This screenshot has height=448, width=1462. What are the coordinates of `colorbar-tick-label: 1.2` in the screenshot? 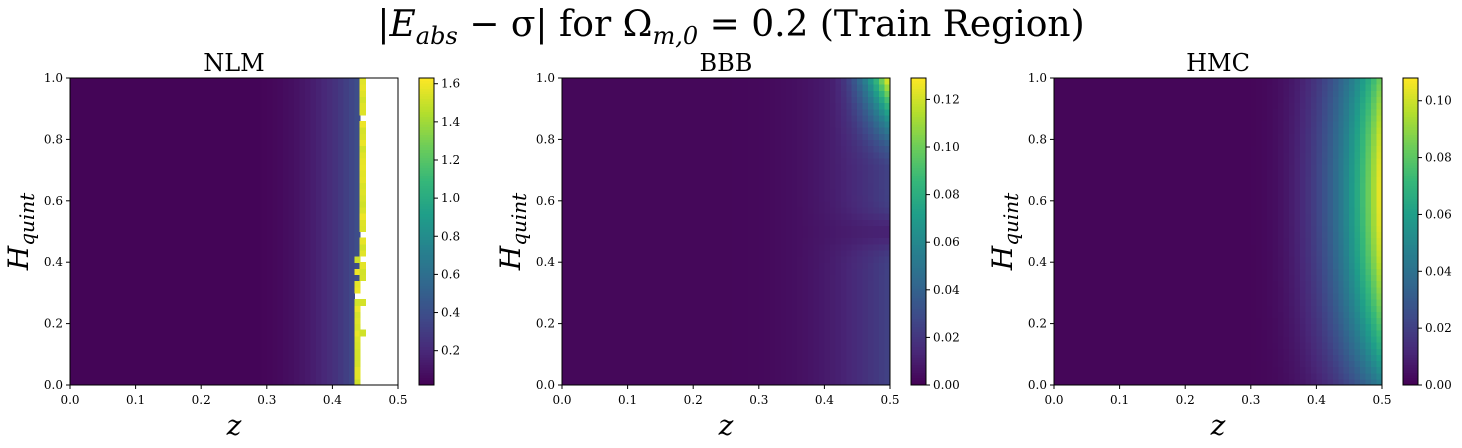 It's located at (450, 160).